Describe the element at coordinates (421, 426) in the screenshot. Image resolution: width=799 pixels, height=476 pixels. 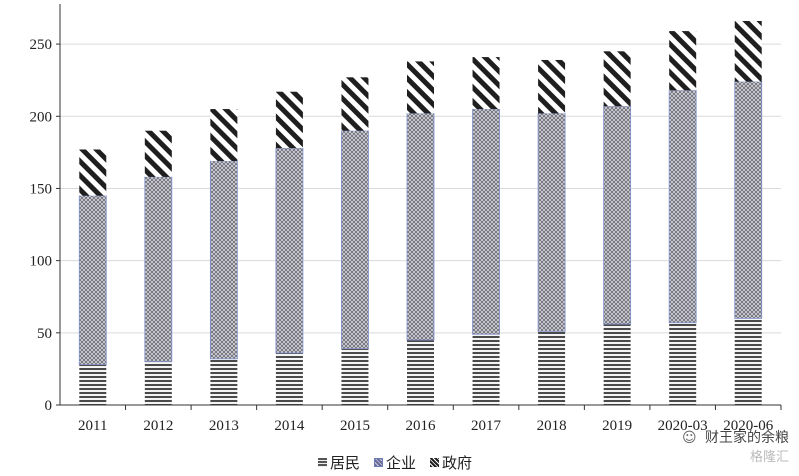
I see `x-tick-label: 2016` at that location.